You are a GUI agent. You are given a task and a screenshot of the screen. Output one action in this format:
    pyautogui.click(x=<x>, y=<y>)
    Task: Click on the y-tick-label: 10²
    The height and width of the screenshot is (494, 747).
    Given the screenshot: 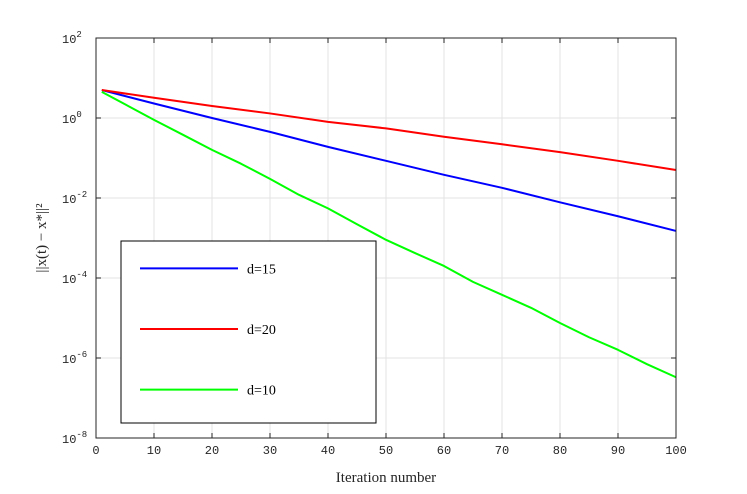 What is the action you would take?
    pyautogui.click(x=72, y=38)
    